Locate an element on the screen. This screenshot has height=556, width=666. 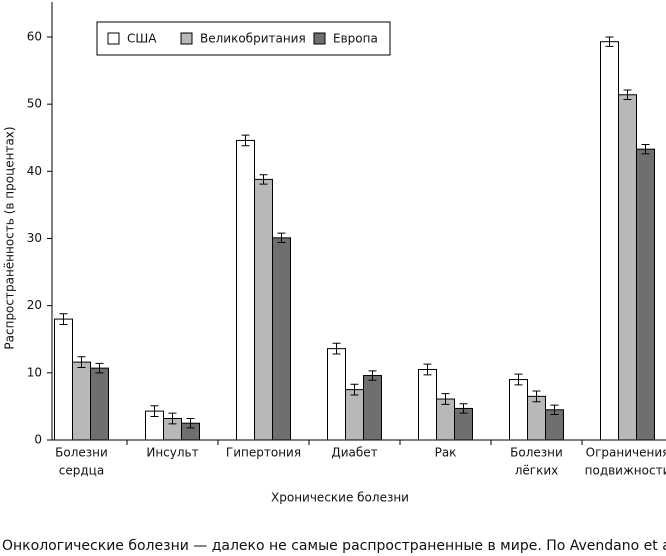
y-tick-label: 20 is located at coordinates (34, 305).